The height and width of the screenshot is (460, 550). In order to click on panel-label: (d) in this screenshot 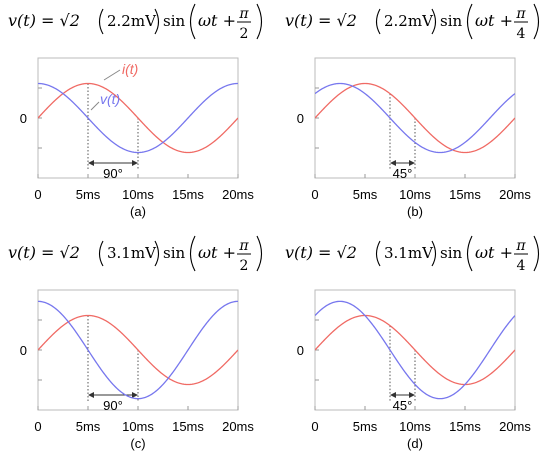, I will do `click(415, 443)`.